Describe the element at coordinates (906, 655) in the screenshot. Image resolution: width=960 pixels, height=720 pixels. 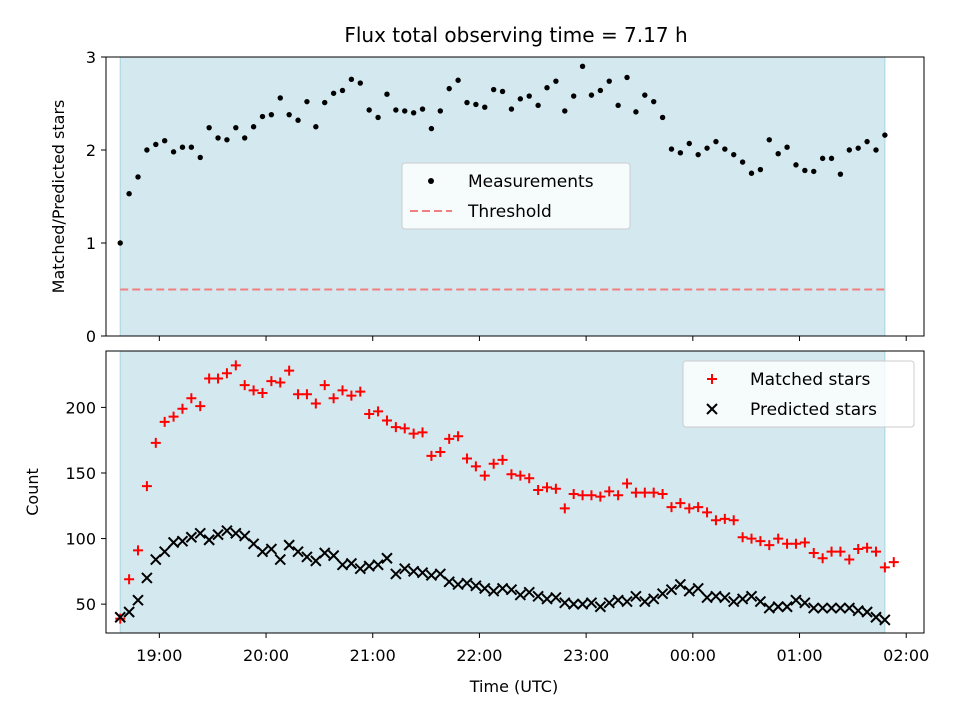
I see `x-tick-label: 02:00` at that location.